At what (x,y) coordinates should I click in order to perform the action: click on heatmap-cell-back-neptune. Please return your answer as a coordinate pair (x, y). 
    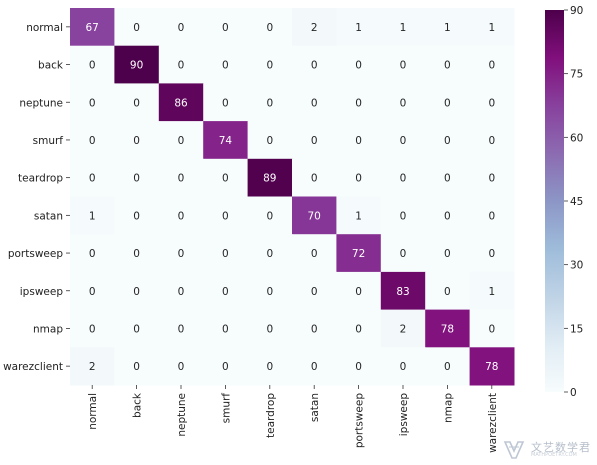
    Looking at the image, I should click on (181, 64).